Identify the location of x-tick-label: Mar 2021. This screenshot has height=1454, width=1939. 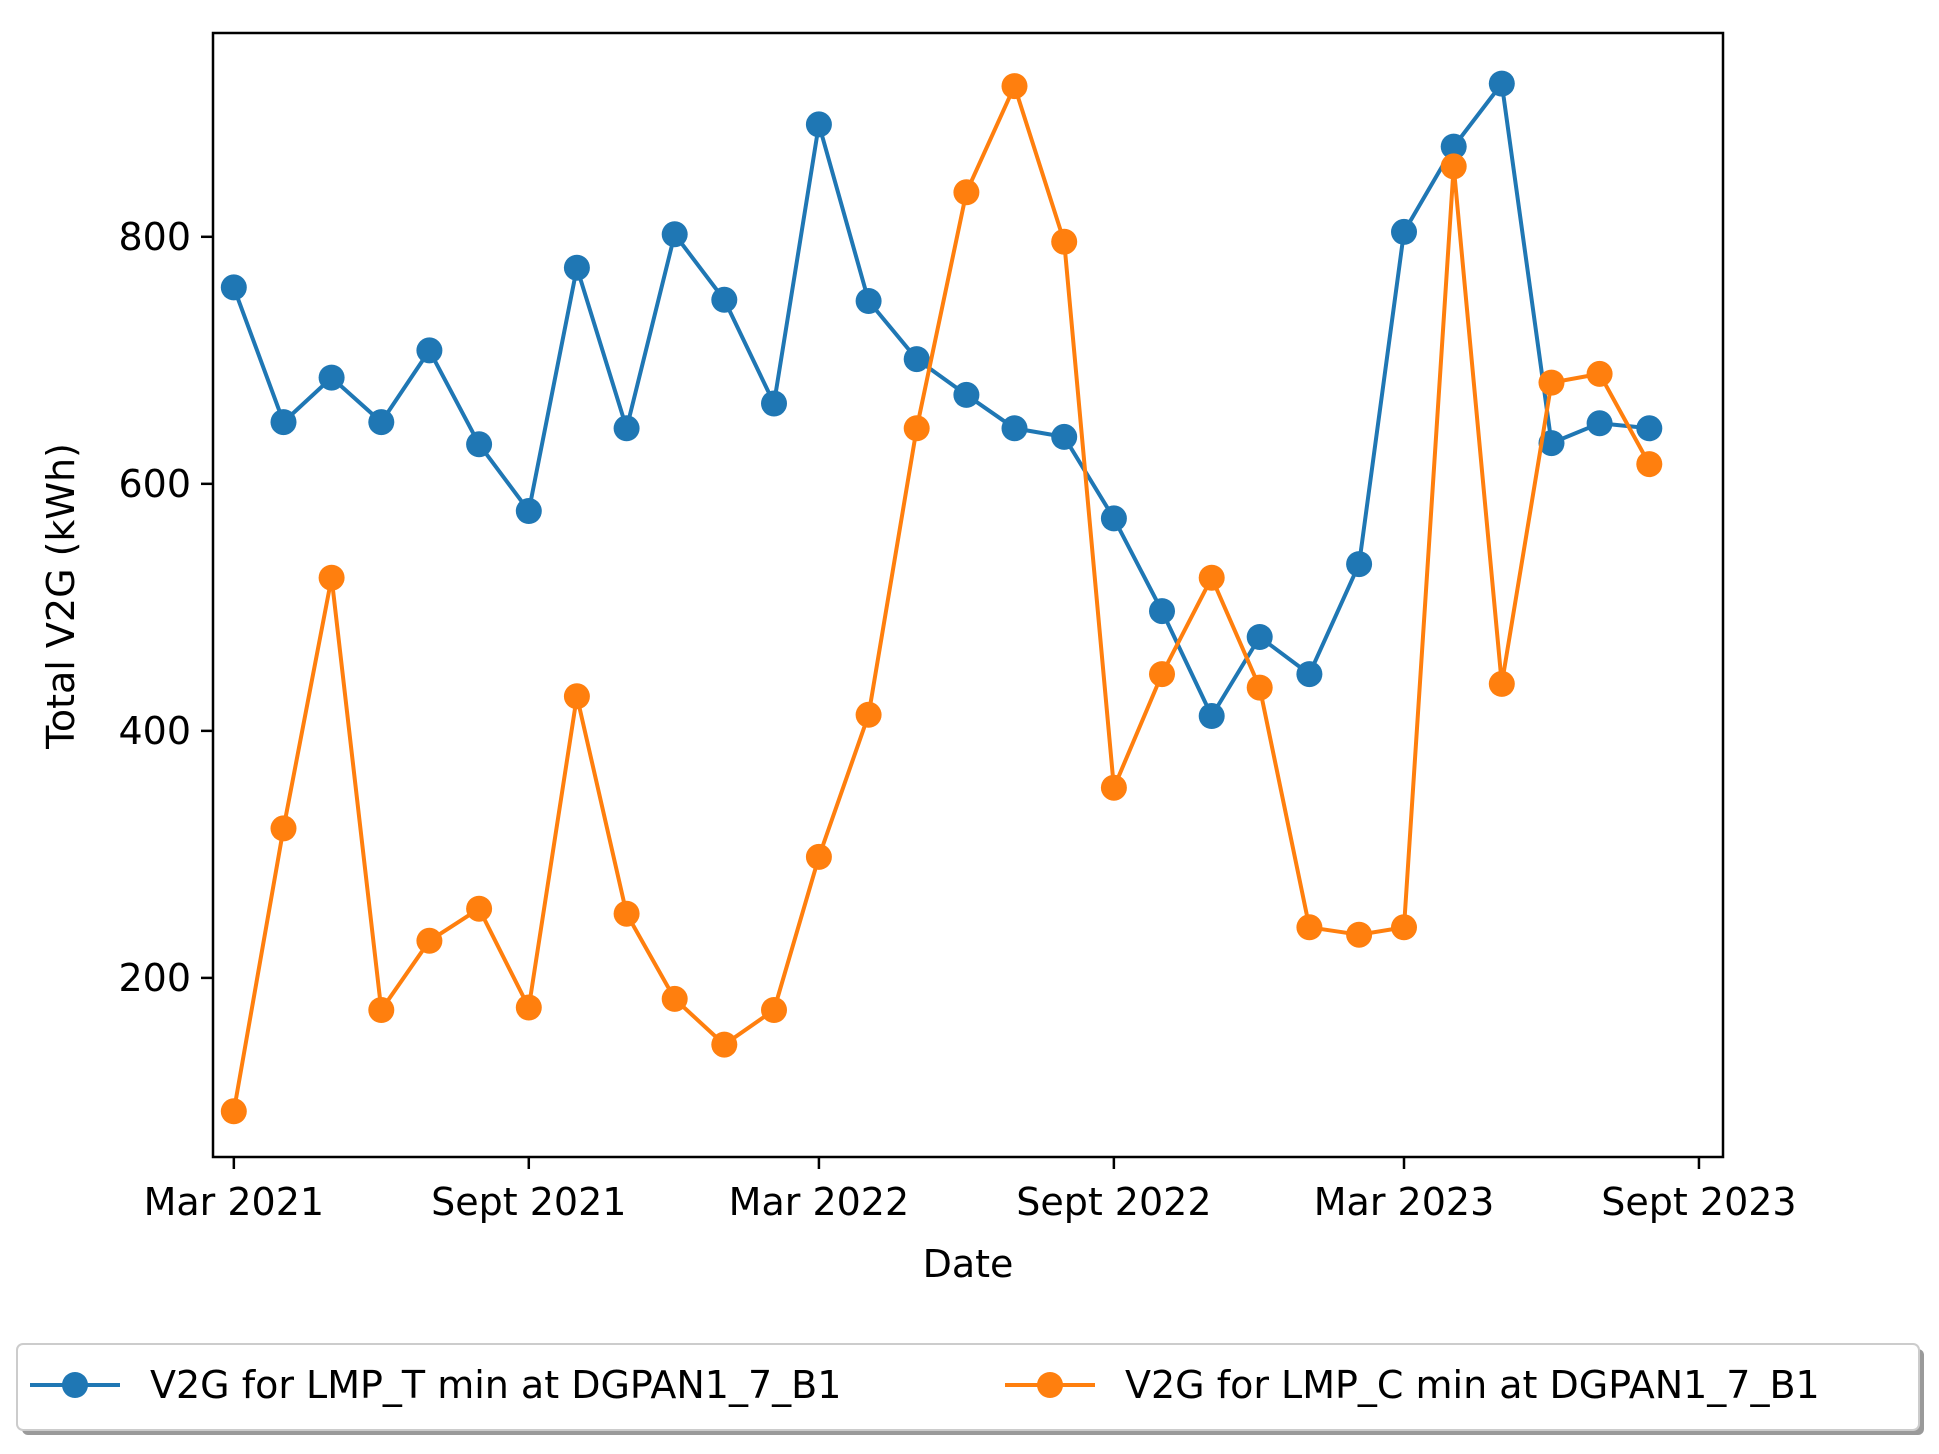
(234, 1202).